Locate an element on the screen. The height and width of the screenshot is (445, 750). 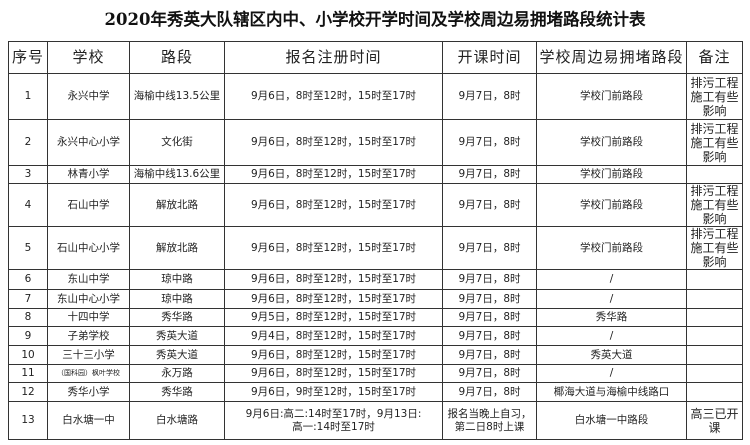
cell-school: 永兴中心小学 is located at coordinates (88, 142).